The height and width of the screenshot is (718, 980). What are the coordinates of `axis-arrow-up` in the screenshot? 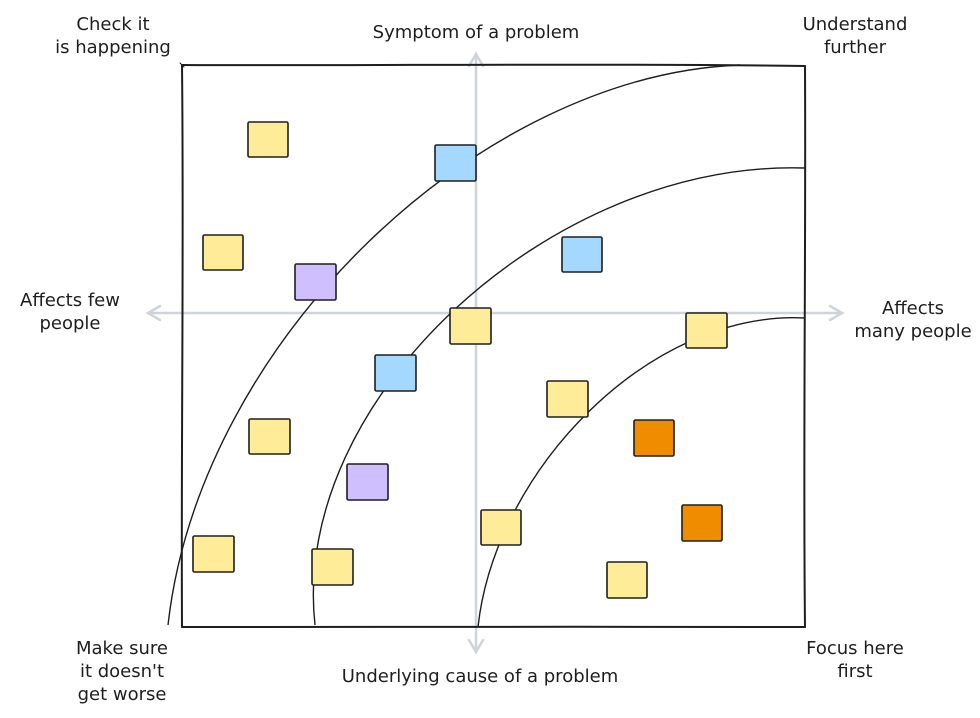 It's located at (476, 59).